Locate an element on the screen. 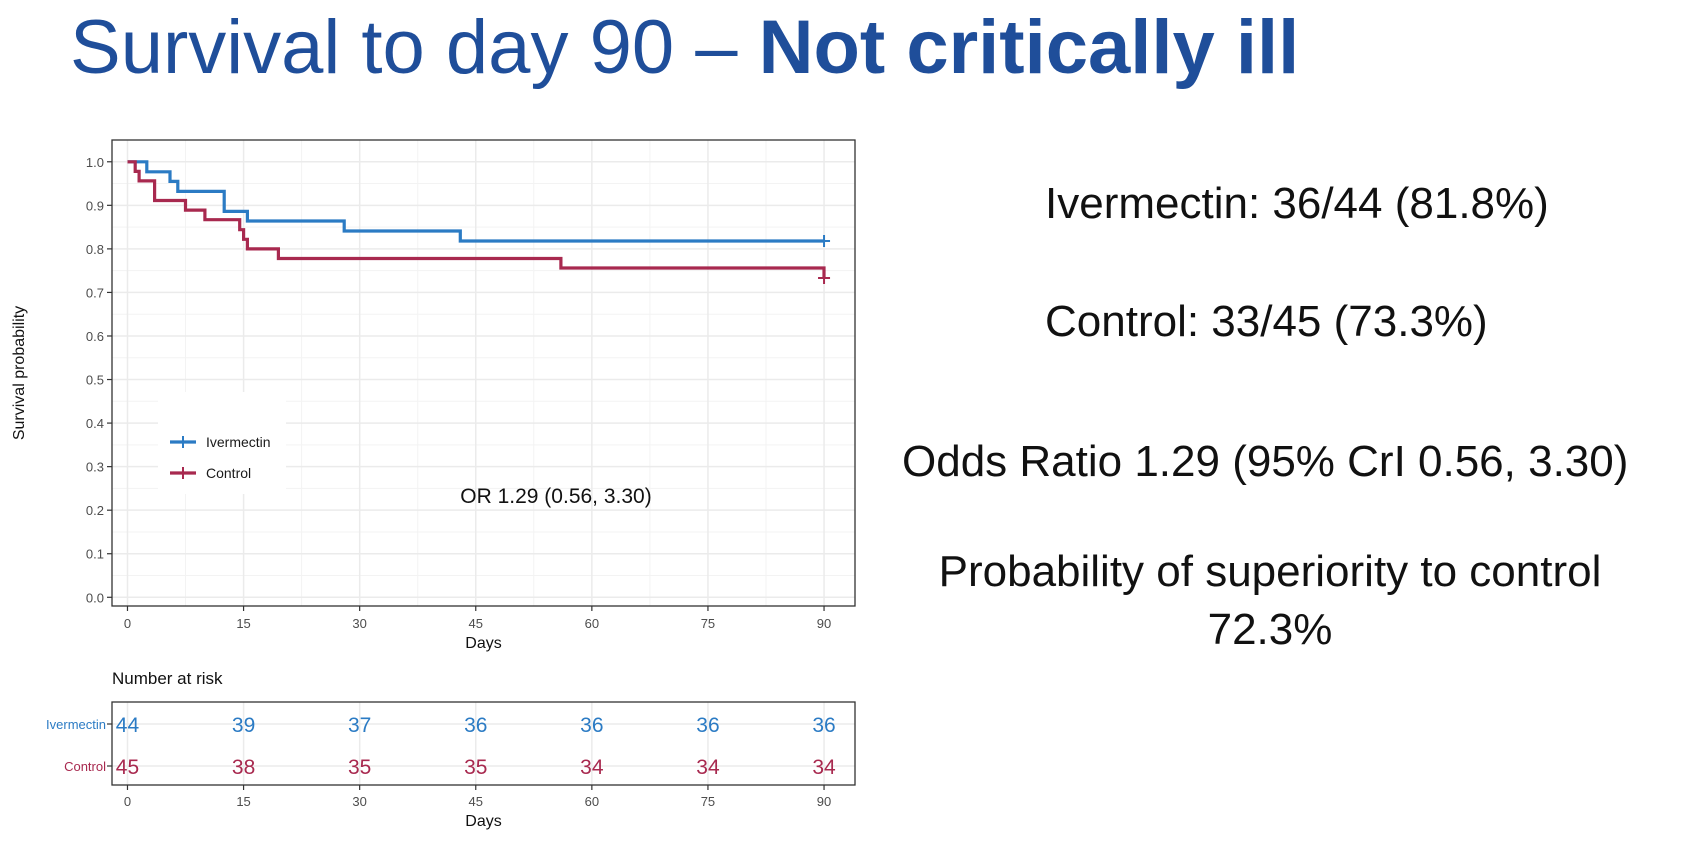 The height and width of the screenshot is (848, 1688). x-tick-label: 30 is located at coordinates (359, 623).